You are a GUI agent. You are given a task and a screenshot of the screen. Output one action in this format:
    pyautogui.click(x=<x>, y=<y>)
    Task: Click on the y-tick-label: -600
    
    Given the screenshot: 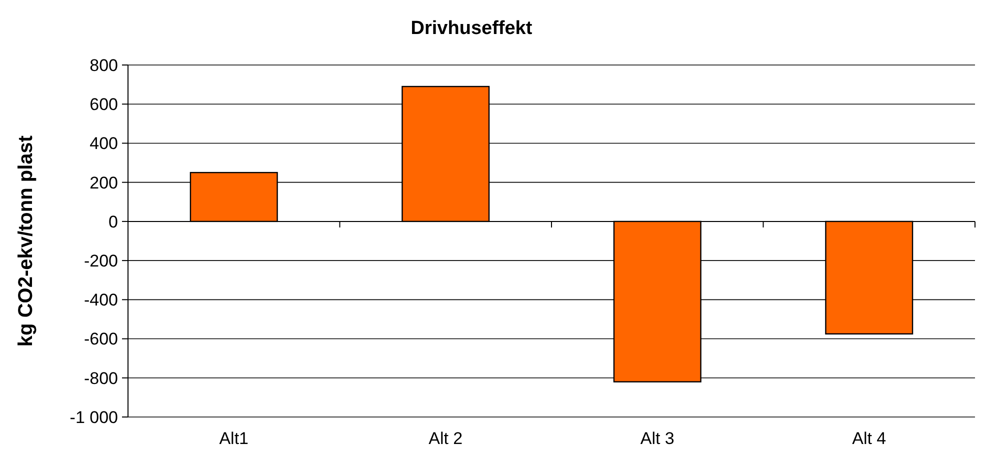 What is the action you would take?
    pyautogui.click(x=101, y=339)
    